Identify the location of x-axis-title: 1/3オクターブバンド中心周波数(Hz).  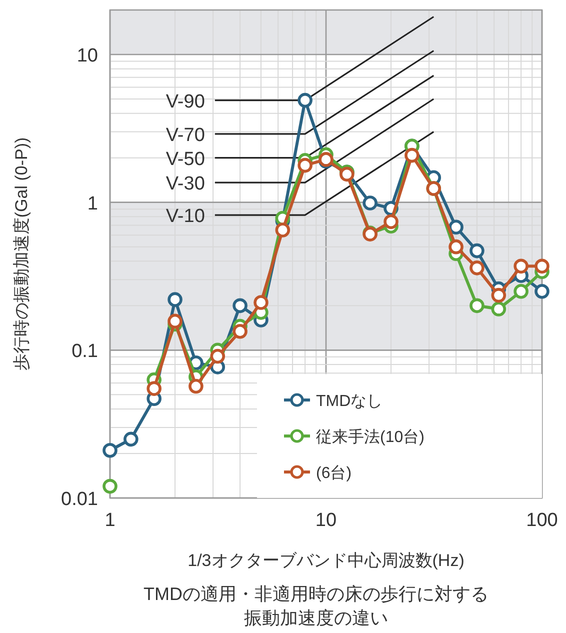
(326, 560).